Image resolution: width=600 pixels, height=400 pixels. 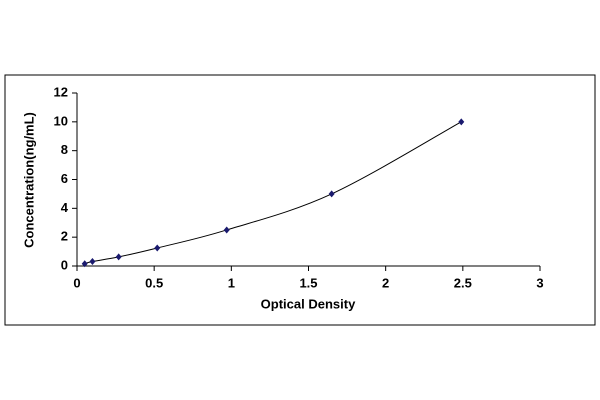 What do you see at coordinates (308, 282) in the screenshot?
I see `x-tick-label: 1.5` at bounding box center [308, 282].